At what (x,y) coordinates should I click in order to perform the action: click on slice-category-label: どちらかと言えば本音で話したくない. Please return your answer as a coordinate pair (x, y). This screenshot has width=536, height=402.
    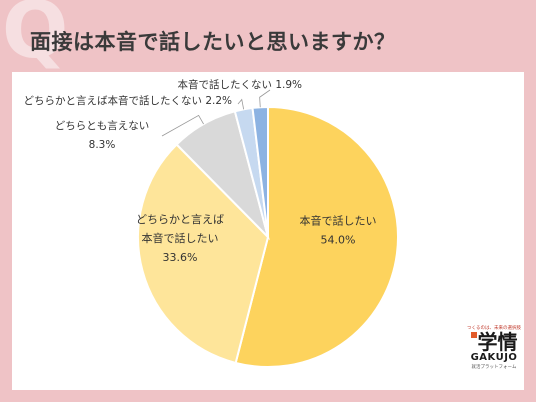
    Looking at the image, I should click on (114, 100).